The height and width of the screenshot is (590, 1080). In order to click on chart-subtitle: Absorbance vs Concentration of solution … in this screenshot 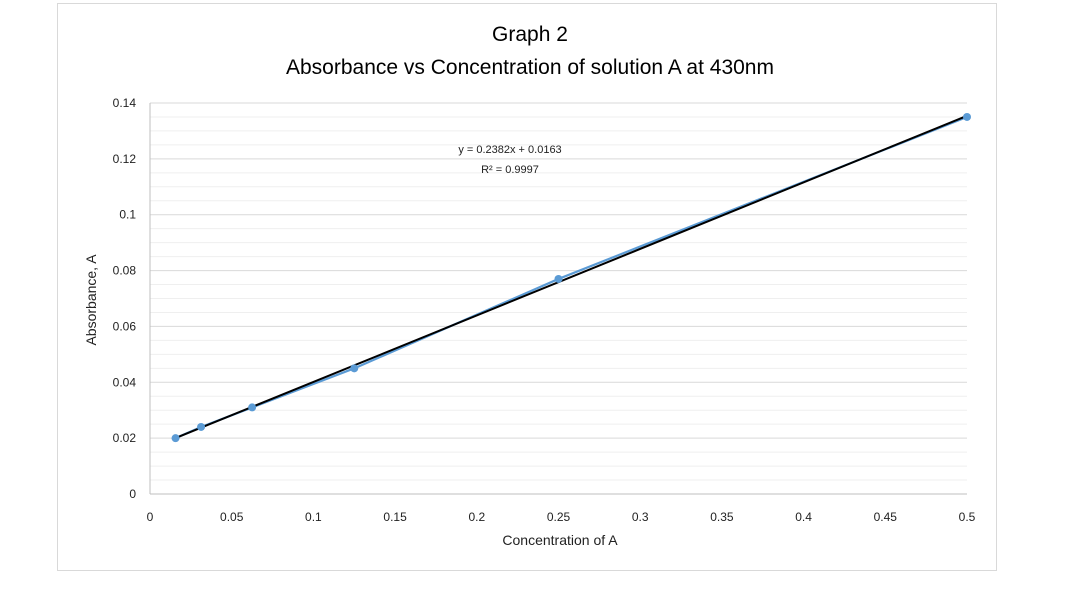, I will do `click(530, 67)`.